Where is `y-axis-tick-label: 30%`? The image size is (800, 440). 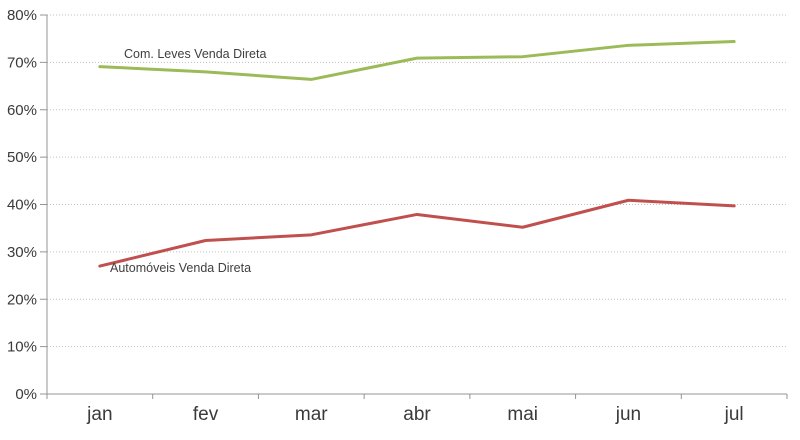 y-axis-tick-label: 30% is located at coordinates (22, 252).